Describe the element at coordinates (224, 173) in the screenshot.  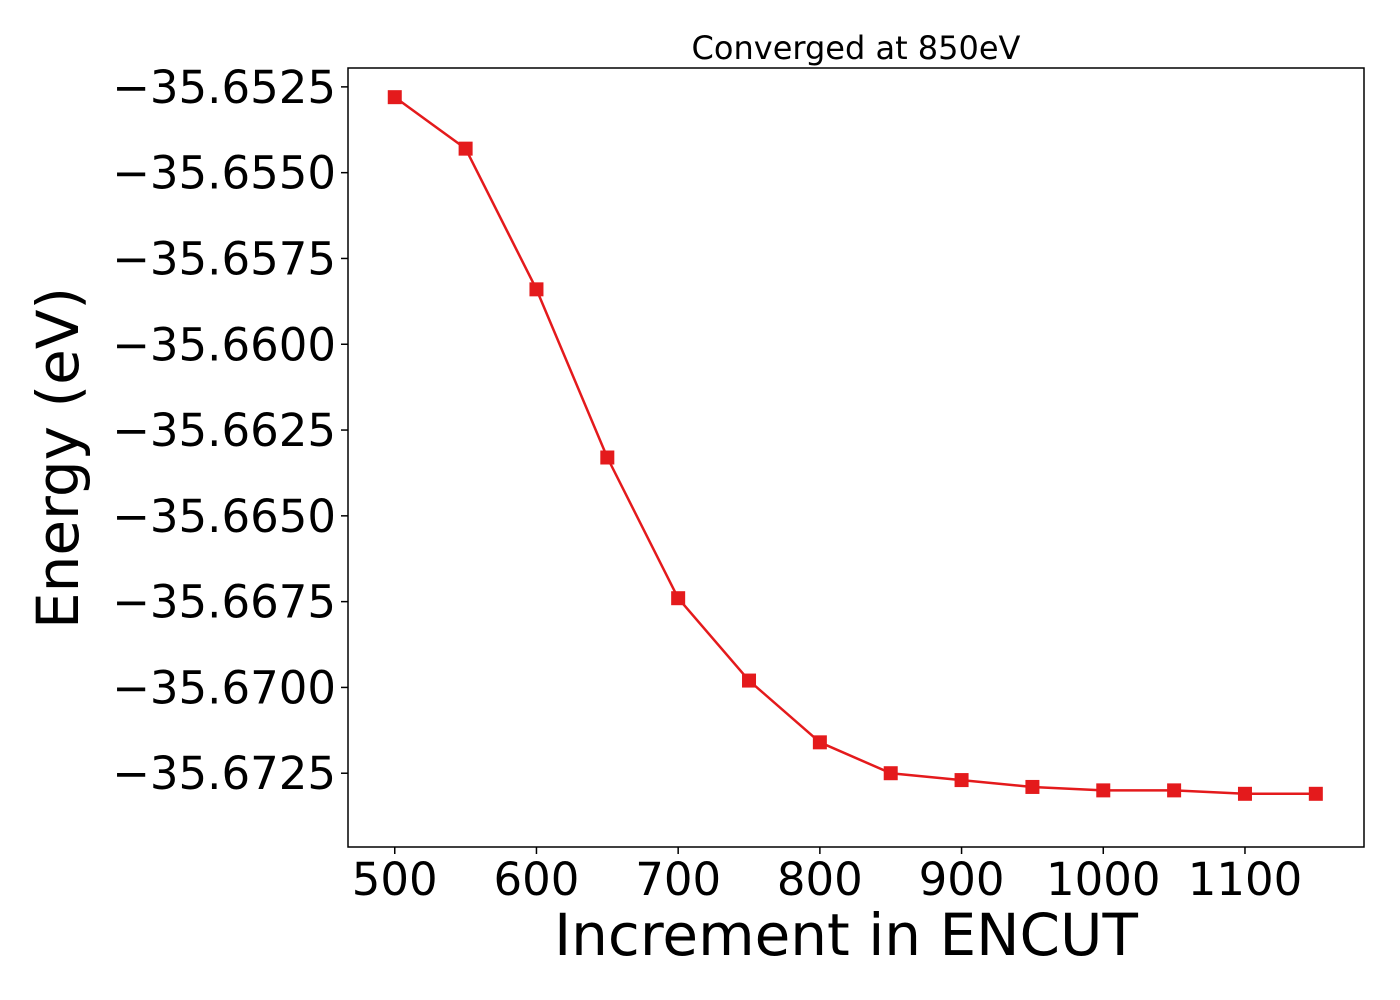
I see `y-tick-label: −35.6550` at that location.